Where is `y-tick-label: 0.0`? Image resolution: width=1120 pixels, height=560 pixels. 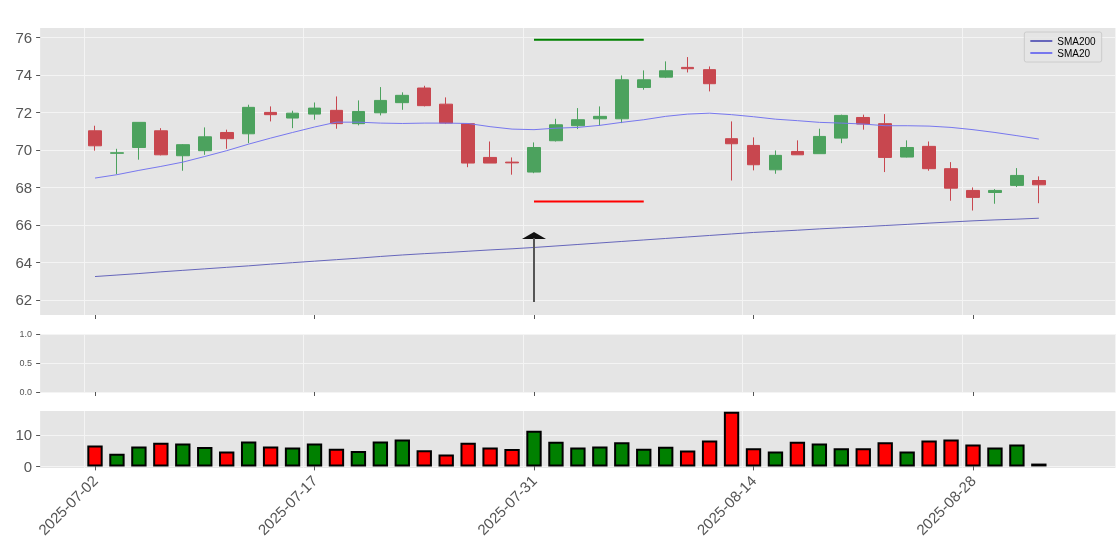
y-tick-label: 0.0 is located at coordinates (26, 392).